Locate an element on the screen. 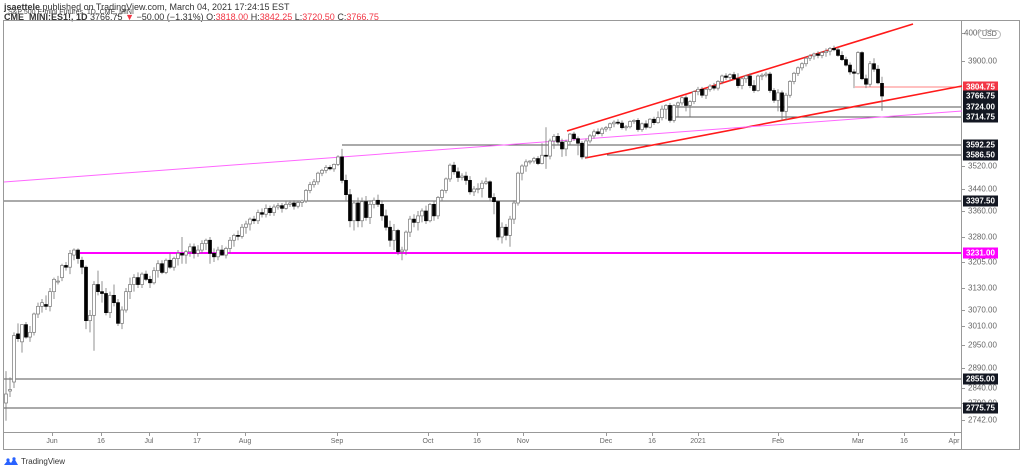  price-level-tag: 3714.75 is located at coordinates (980, 117).